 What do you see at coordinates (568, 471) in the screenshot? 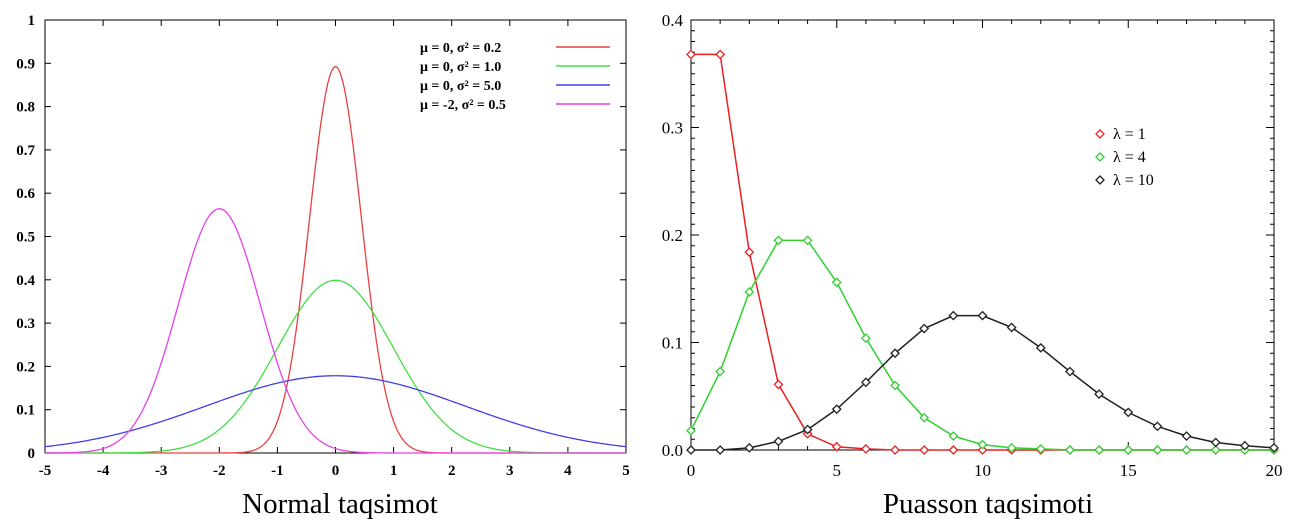
I see `x-tick-label: 4` at bounding box center [568, 471].